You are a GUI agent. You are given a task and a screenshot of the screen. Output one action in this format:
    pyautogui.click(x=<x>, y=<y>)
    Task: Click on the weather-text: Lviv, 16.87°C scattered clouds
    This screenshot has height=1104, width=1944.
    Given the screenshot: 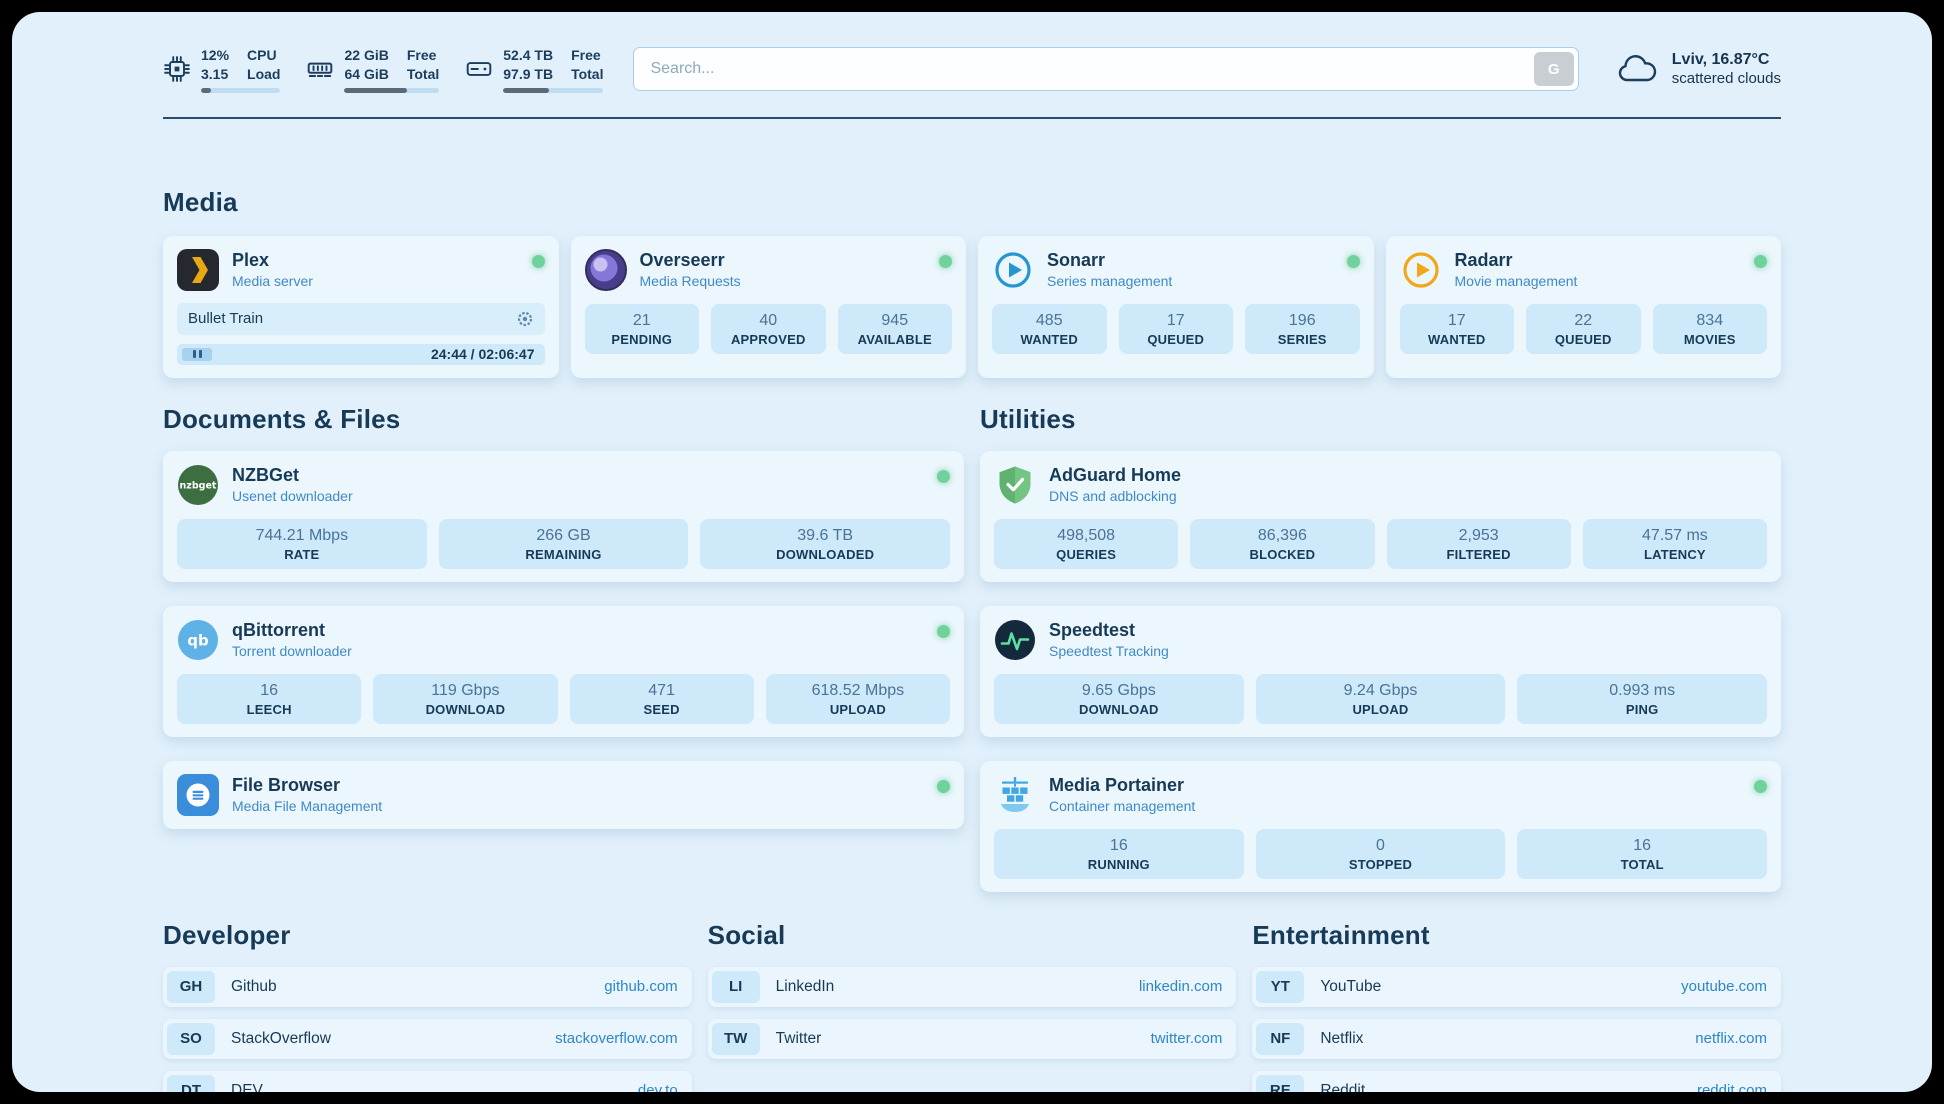 What is the action you would take?
    pyautogui.click(x=1726, y=69)
    